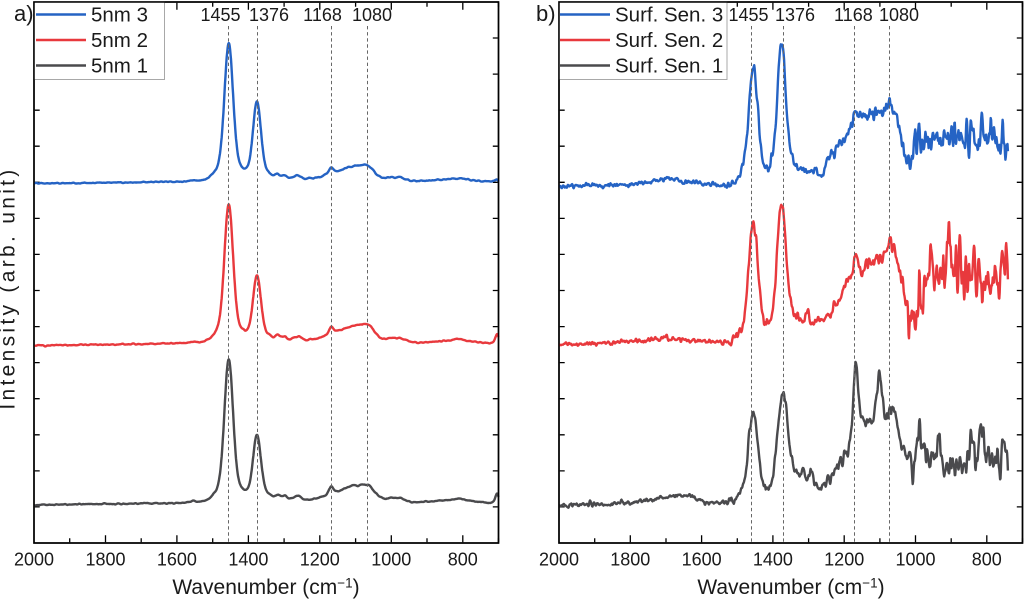 The width and height of the screenshot is (1024, 608). Describe the element at coordinates (119, 15) in the screenshot. I see `svg-text: 5nm 3` at that location.